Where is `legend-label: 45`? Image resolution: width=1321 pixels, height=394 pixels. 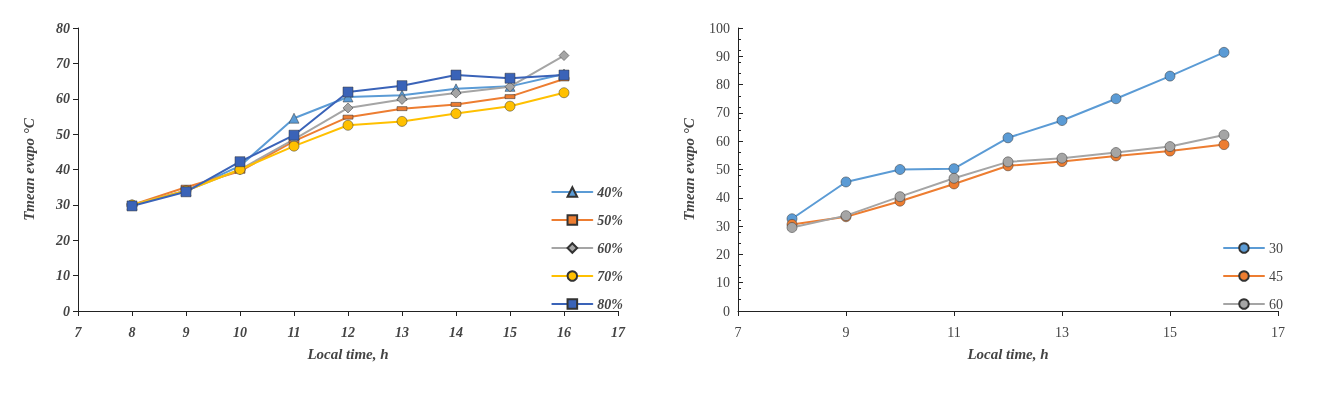
legend-label: 45 is located at coordinates (1276, 276).